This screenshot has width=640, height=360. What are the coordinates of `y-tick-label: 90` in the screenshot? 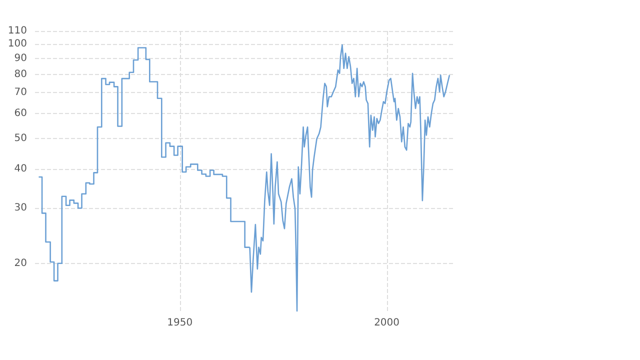 It's located at (20, 58).